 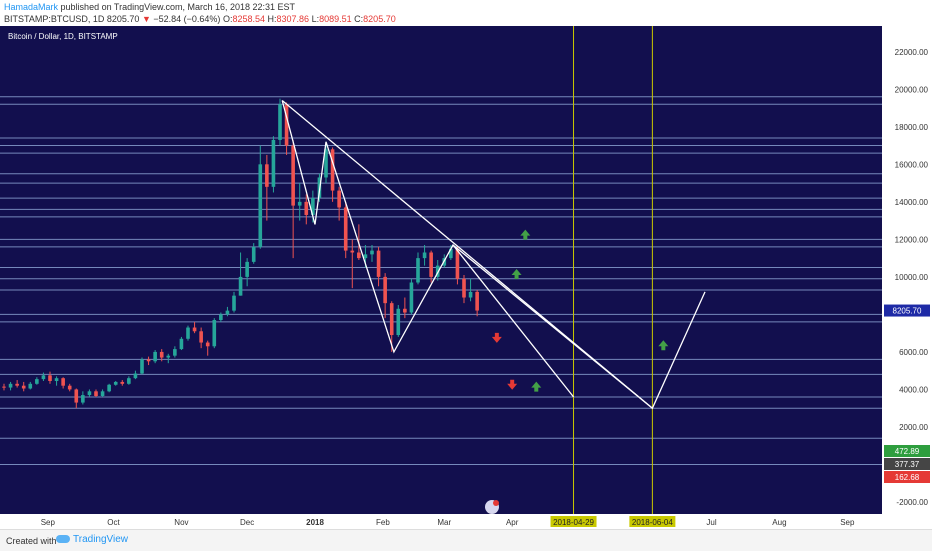 I want to click on x-tick-label: Aug, so click(x=779, y=522).